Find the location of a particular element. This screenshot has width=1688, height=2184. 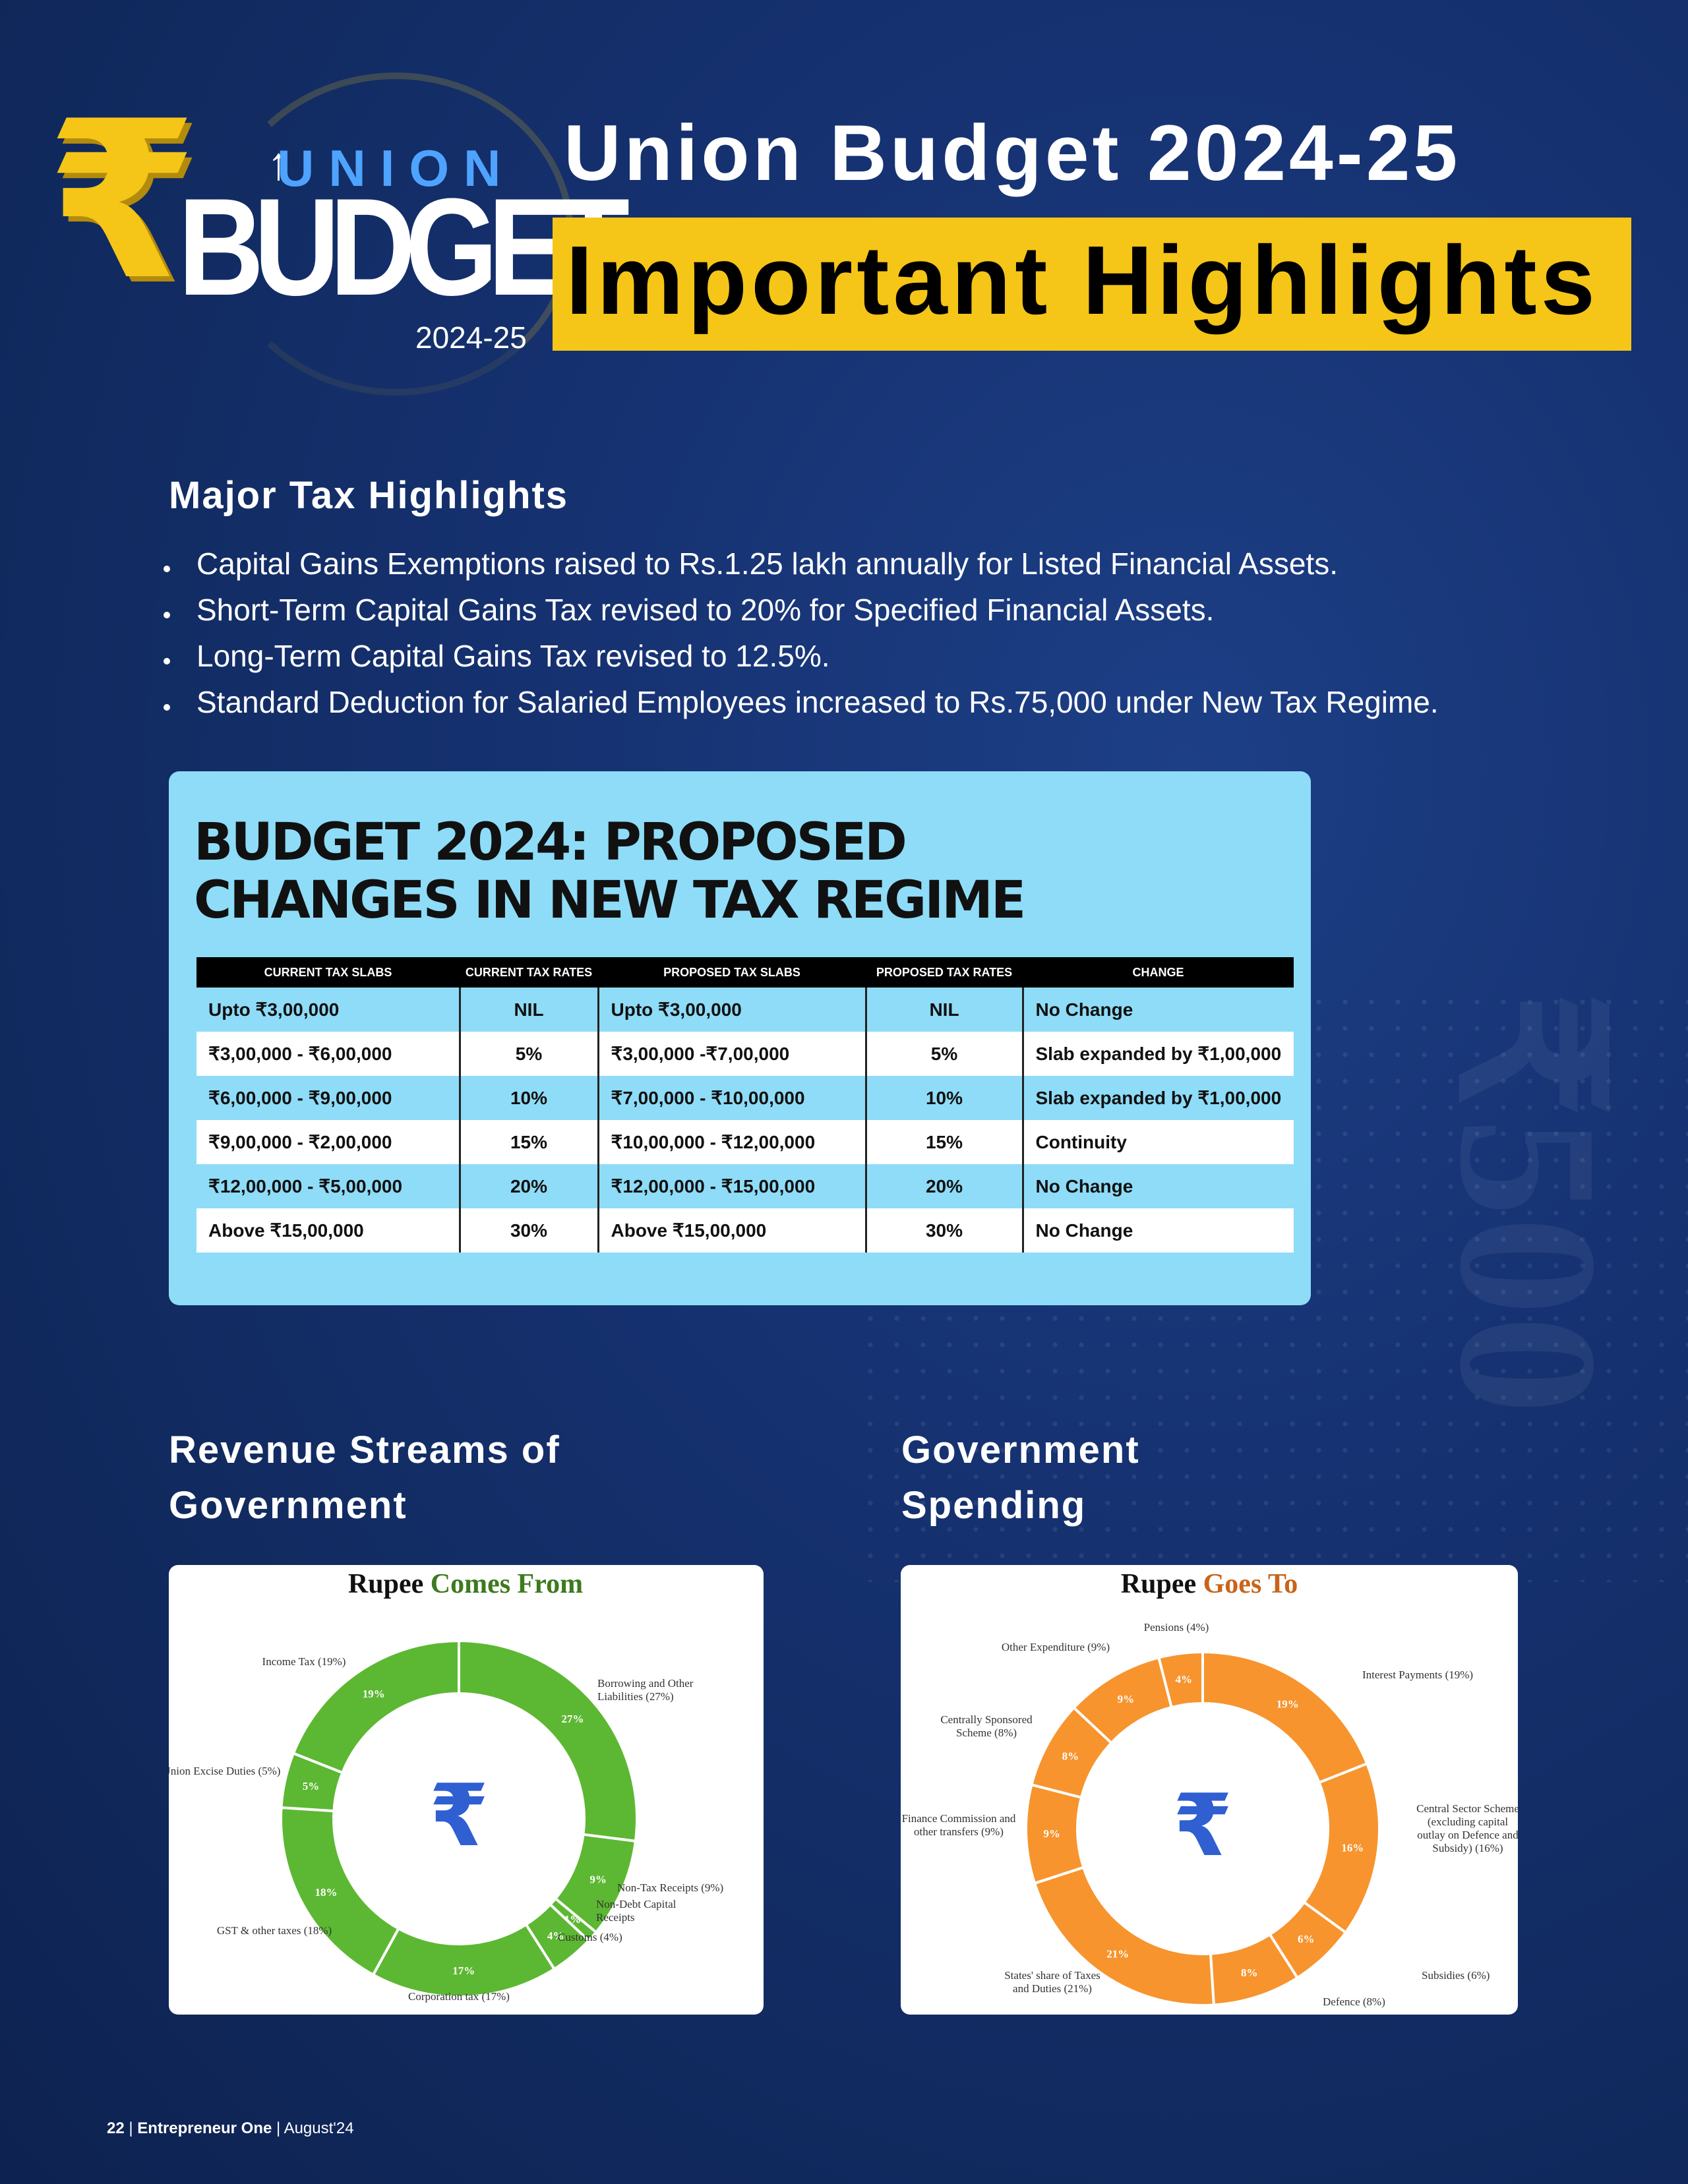

slice-percent-label: 21% is located at coordinates (1117, 1953).